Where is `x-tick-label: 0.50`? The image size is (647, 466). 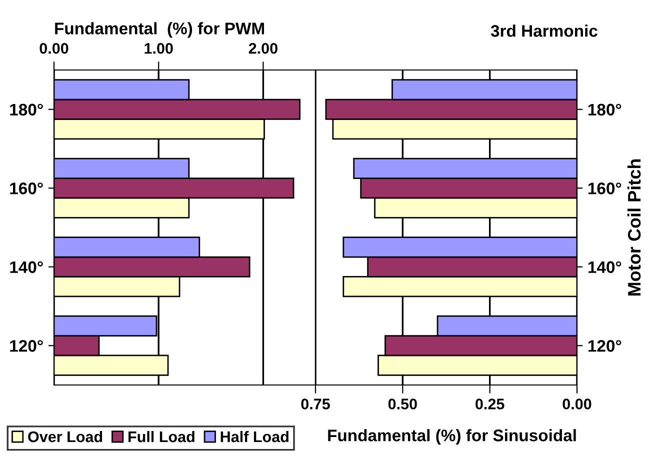 x-tick-label: 0.50 is located at coordinates (402, 404).